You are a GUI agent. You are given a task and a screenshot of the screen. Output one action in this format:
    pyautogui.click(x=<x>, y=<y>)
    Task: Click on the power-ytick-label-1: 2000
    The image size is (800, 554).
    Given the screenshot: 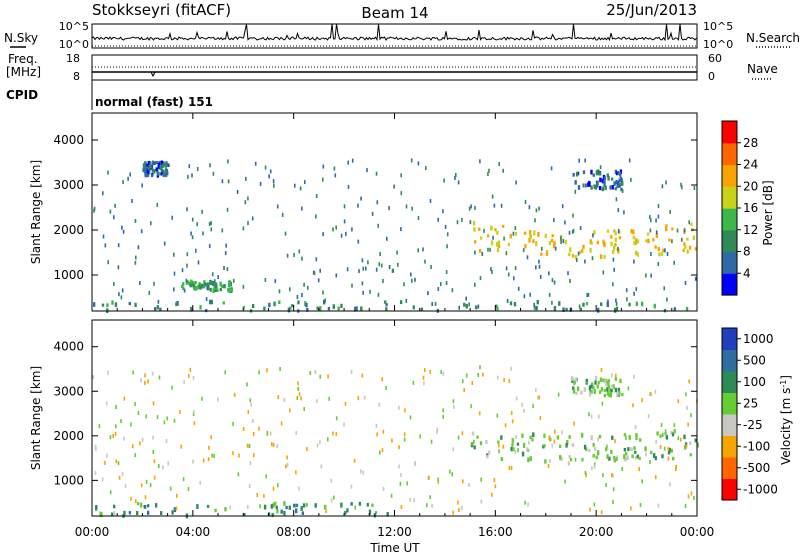 What is the action you would take?
    pyautogui.click(x=68, y=230)
    